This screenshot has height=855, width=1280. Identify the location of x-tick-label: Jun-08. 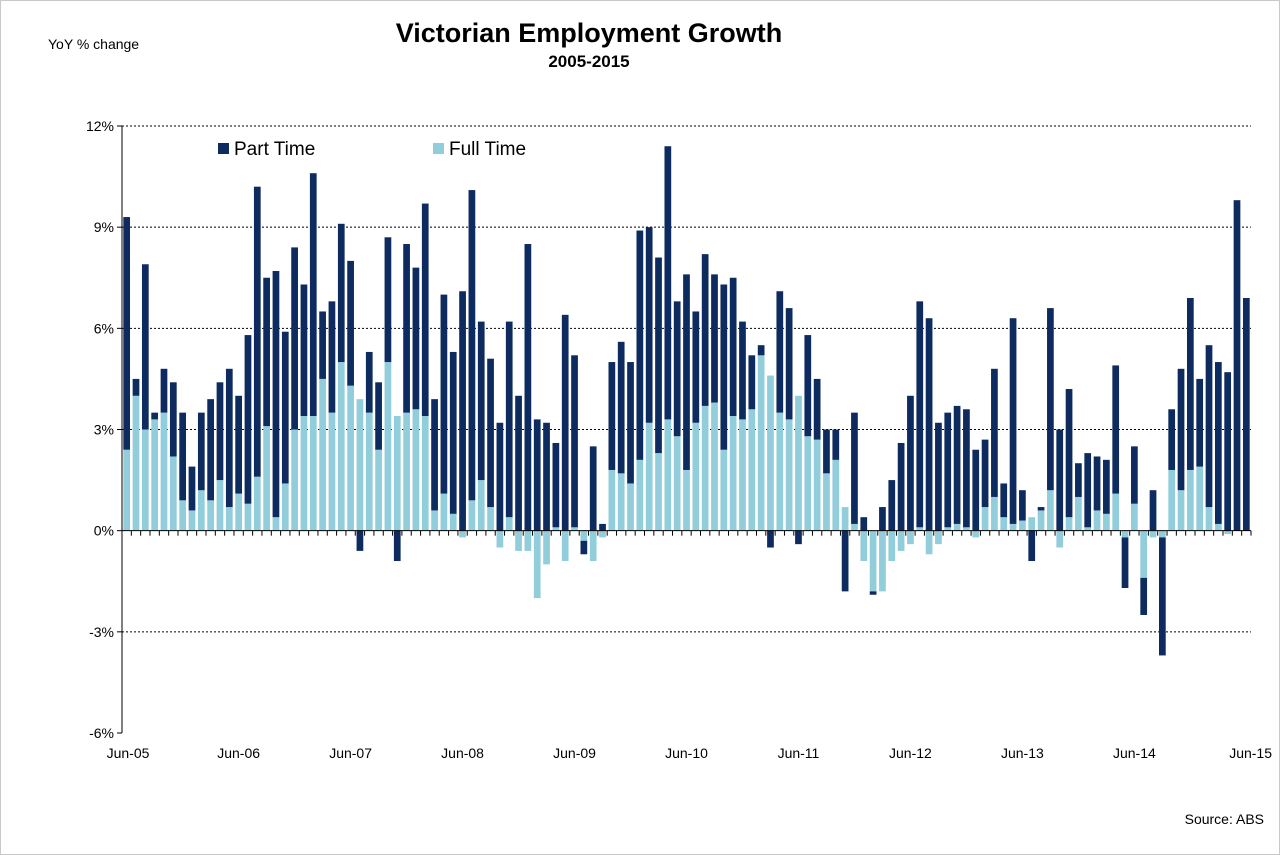
(462, 753).